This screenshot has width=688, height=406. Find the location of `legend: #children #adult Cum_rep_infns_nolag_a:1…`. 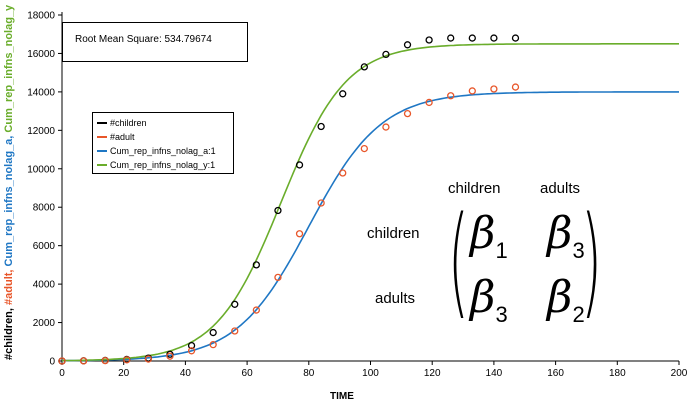

legend: #children #adult Cum_rep_infns_nolag_a:1… is located at coordinates (163, 143).